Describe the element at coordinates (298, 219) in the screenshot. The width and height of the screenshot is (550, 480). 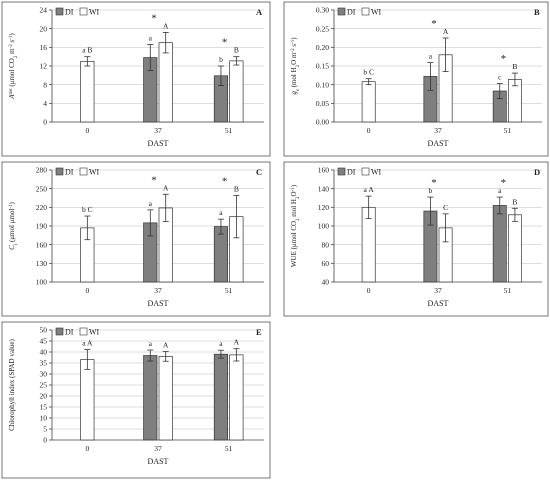
I see `y-axis-label-part: 2` at that location.